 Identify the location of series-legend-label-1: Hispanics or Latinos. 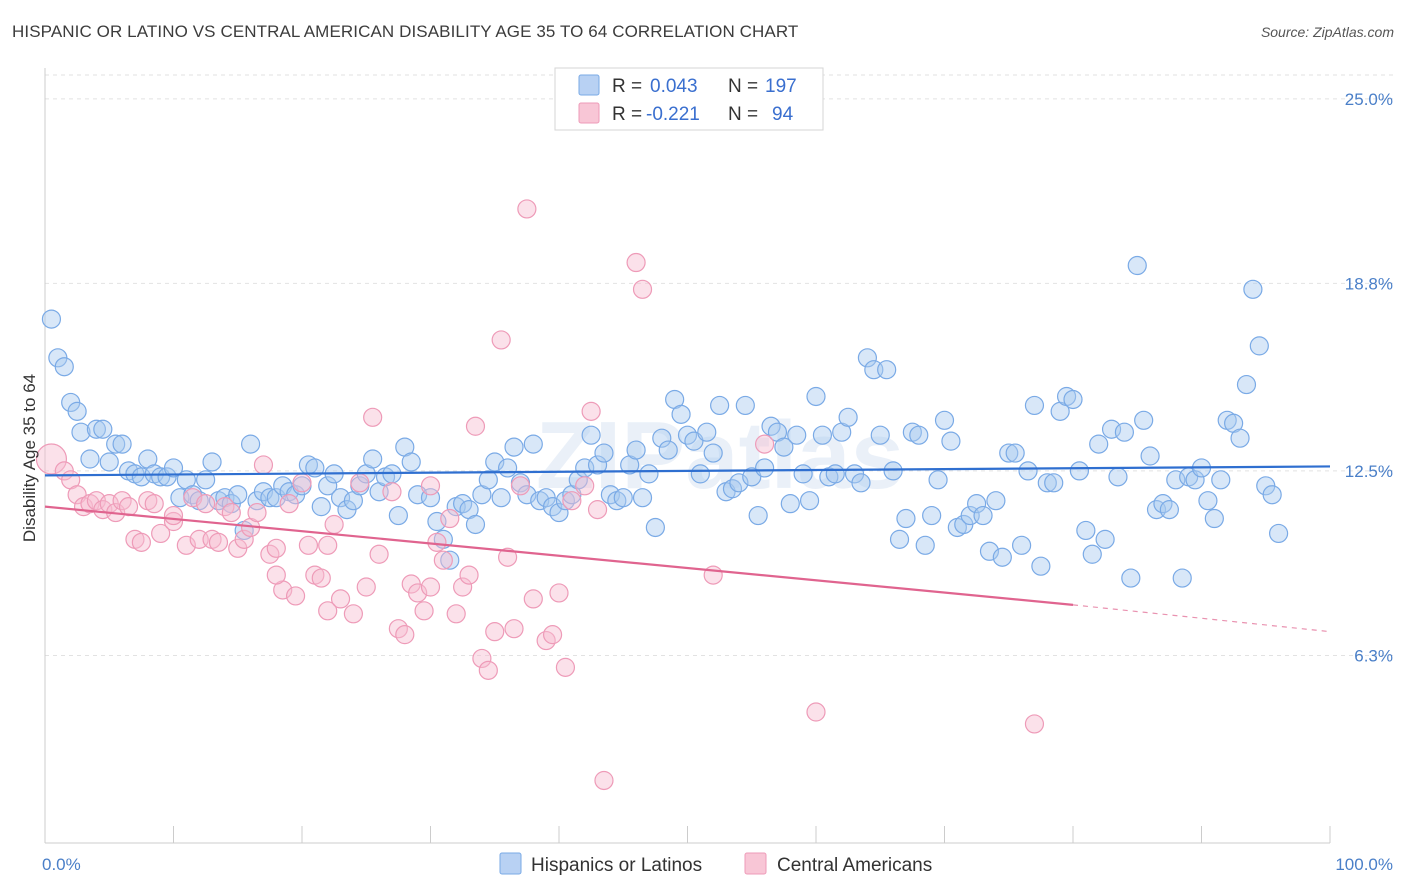
(616, 865).